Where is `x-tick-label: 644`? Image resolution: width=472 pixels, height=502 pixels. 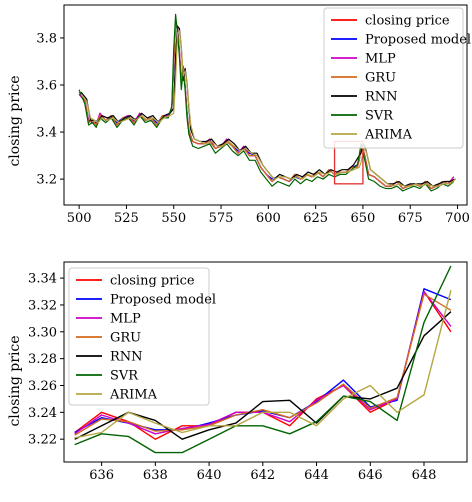 x-tick-label: 644 is located at coordinates (316, 475).